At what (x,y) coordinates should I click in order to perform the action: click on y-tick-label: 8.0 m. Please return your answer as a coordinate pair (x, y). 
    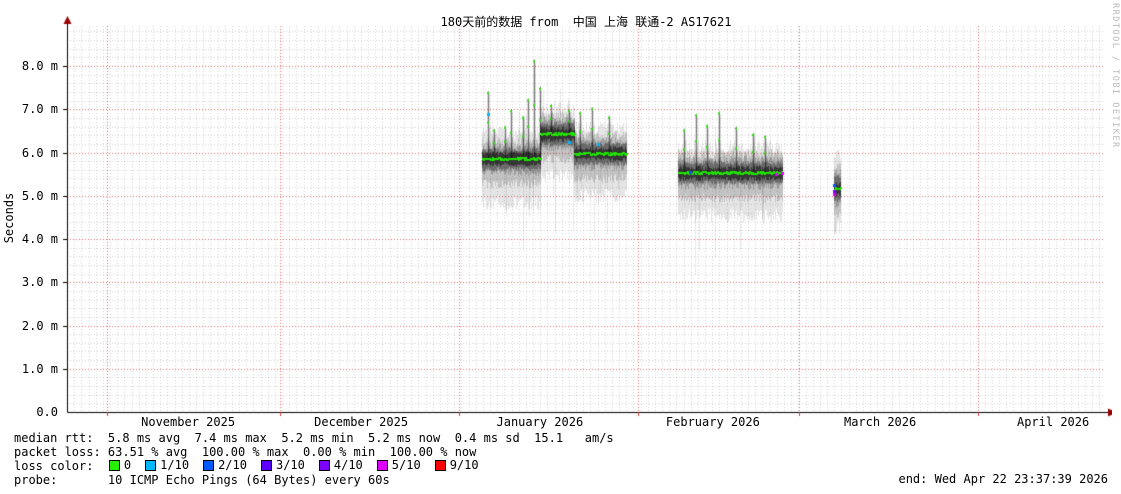
    Looking at the image, I should click on (39, 66).